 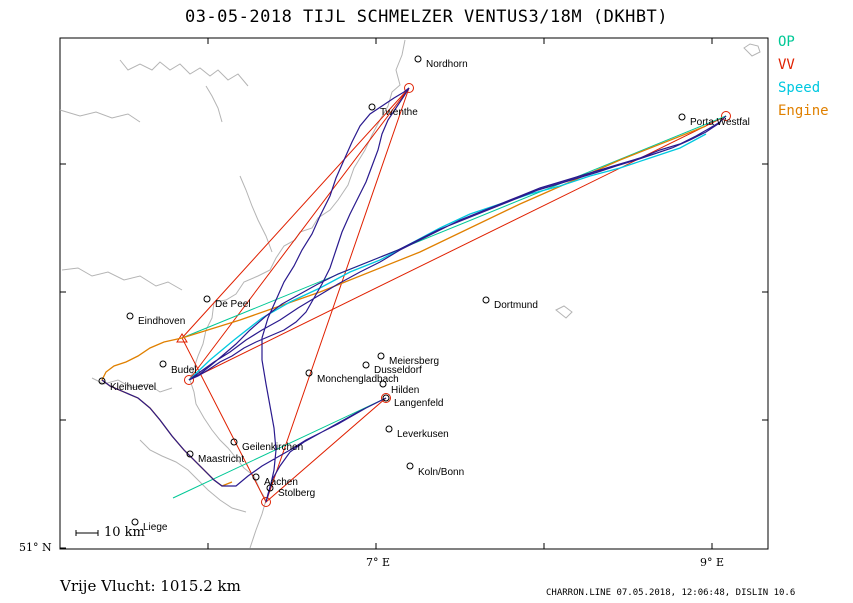 I want to click on city-geilenkirchen: Geilenkirchen, so click(x=272, y=447).